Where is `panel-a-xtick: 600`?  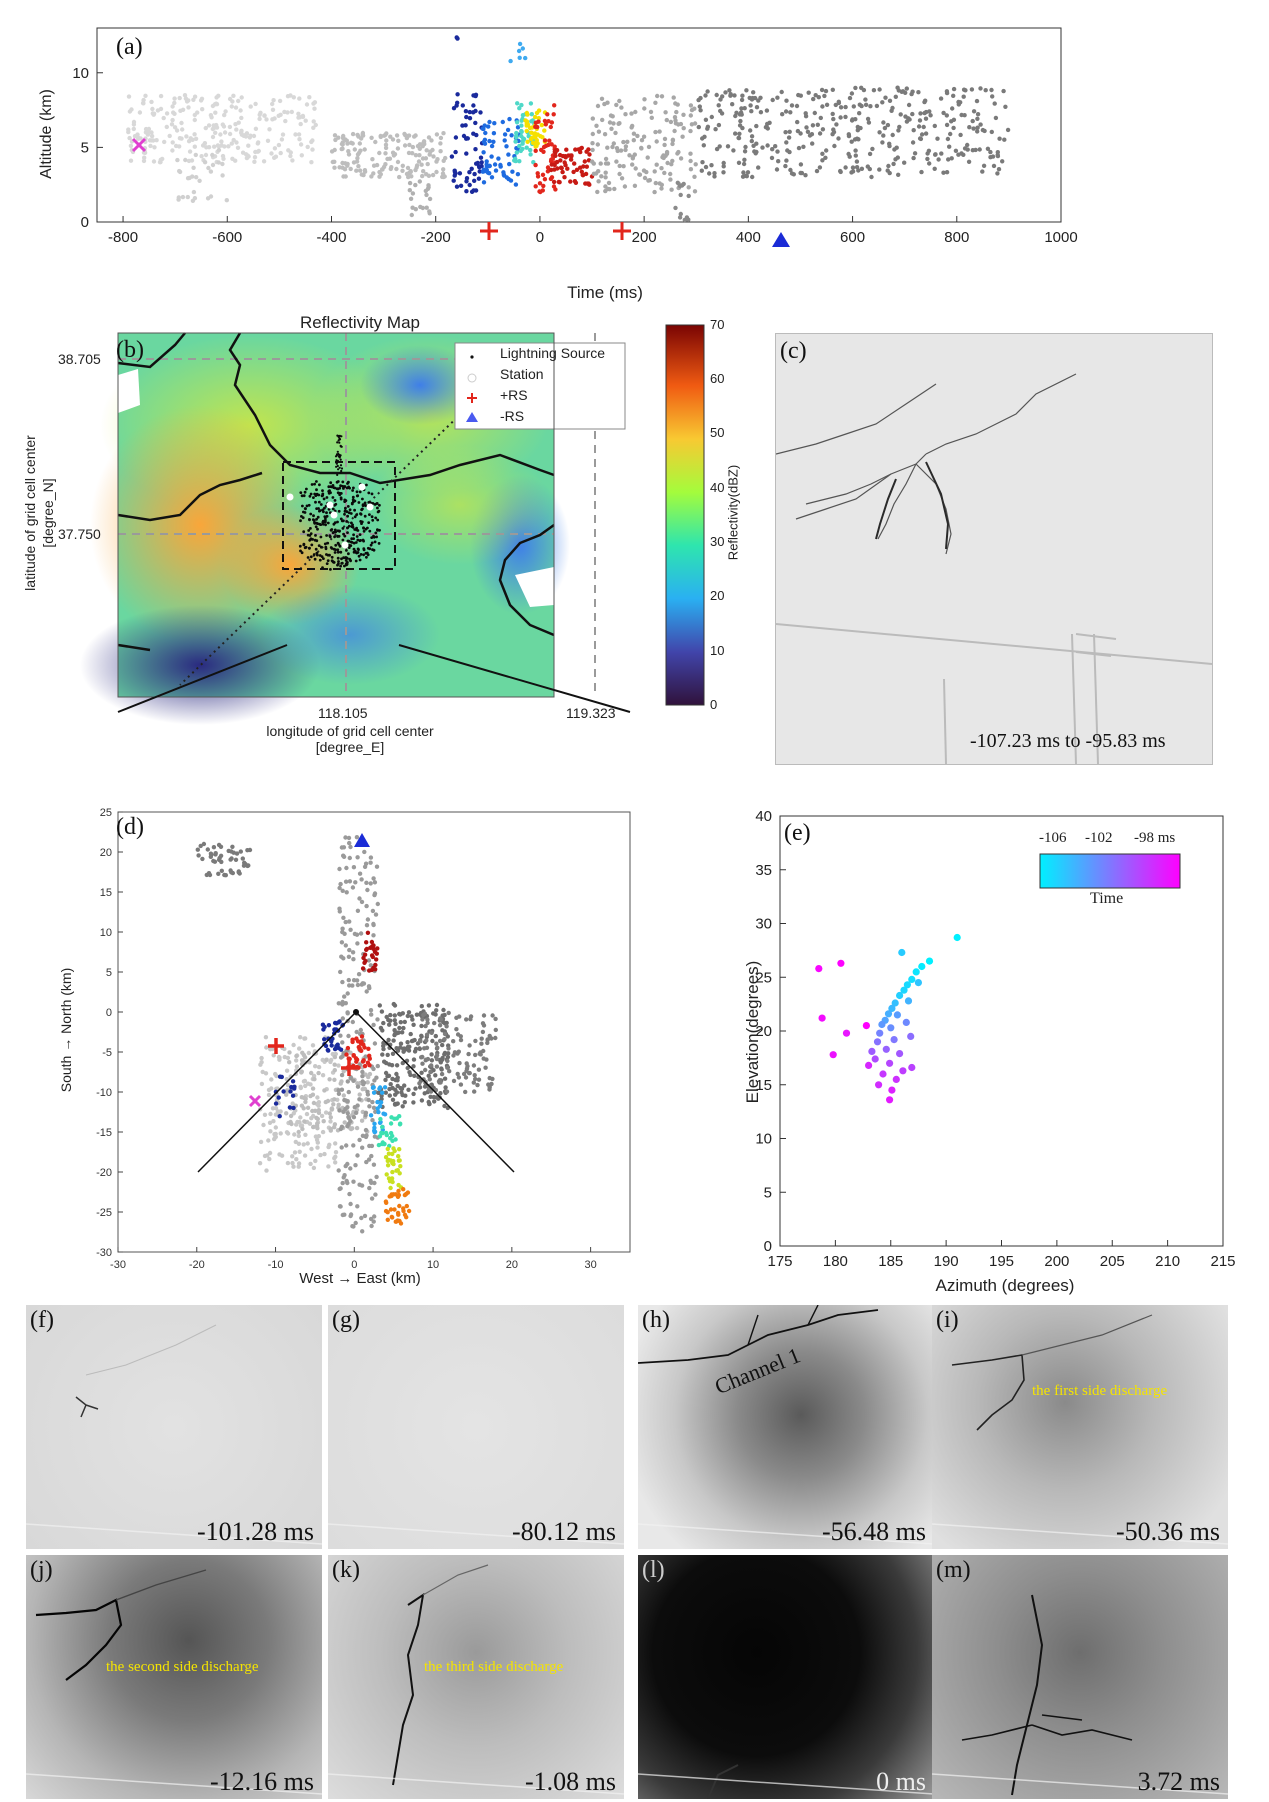
panel-a-xtick: 600 is located at coordinates (852, 237).